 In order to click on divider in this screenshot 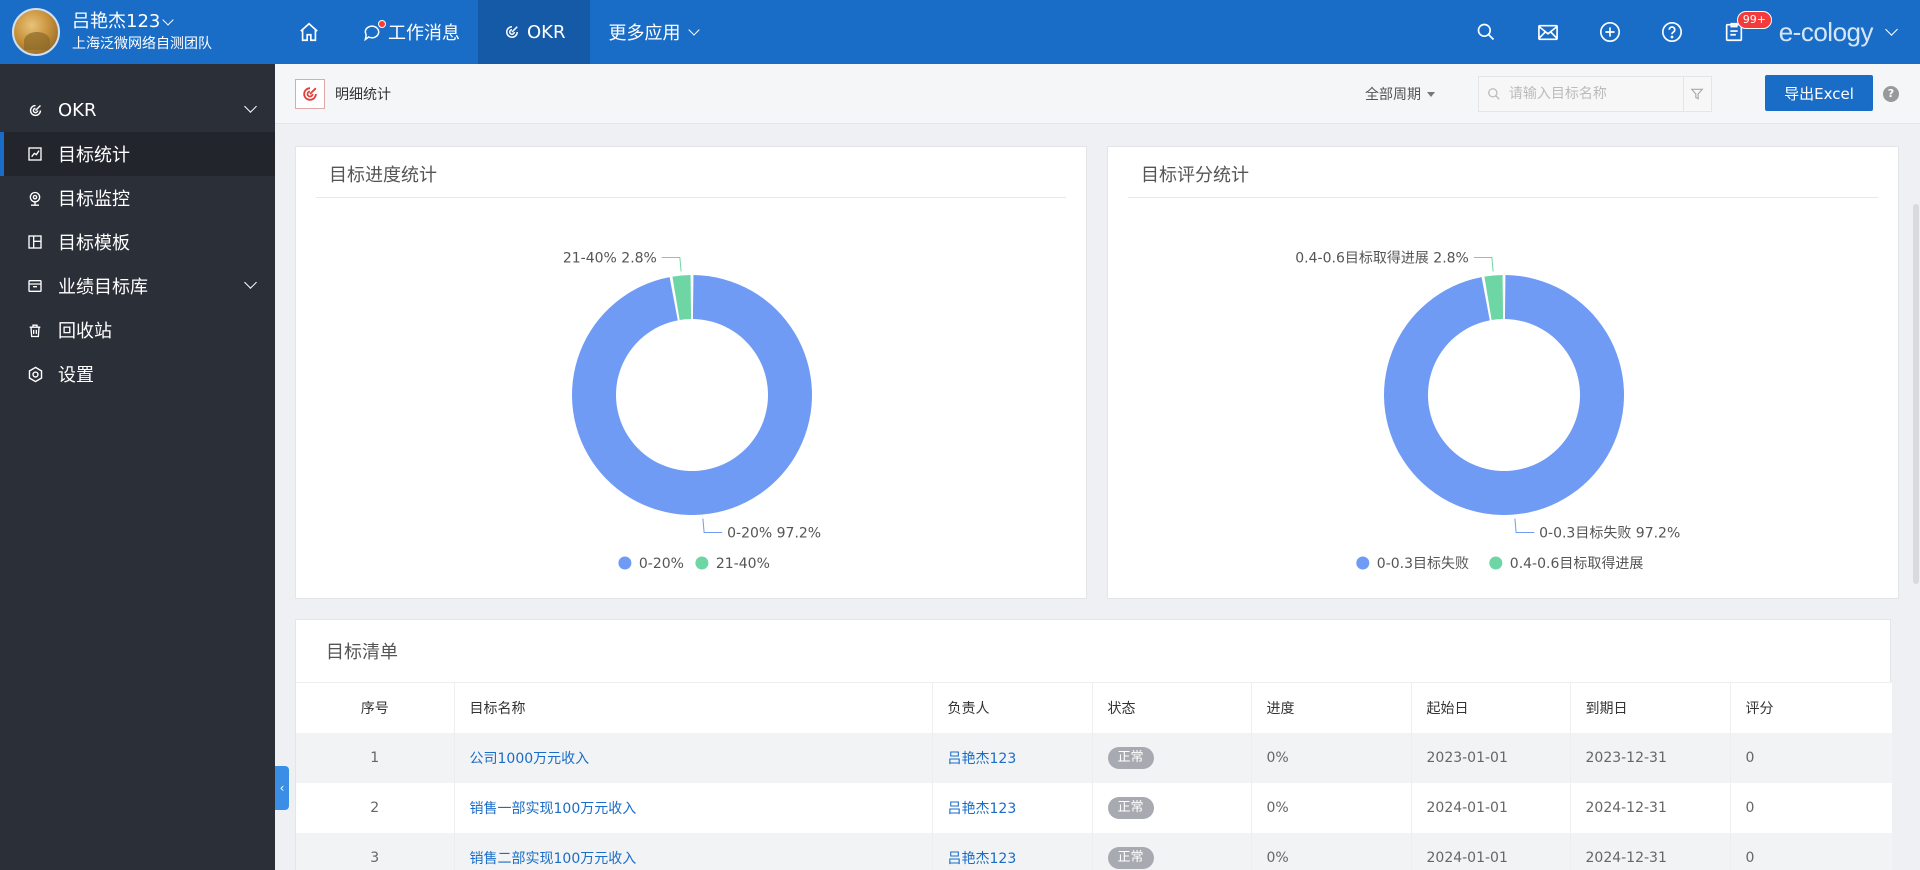, I will do `click(1503, 197)`.